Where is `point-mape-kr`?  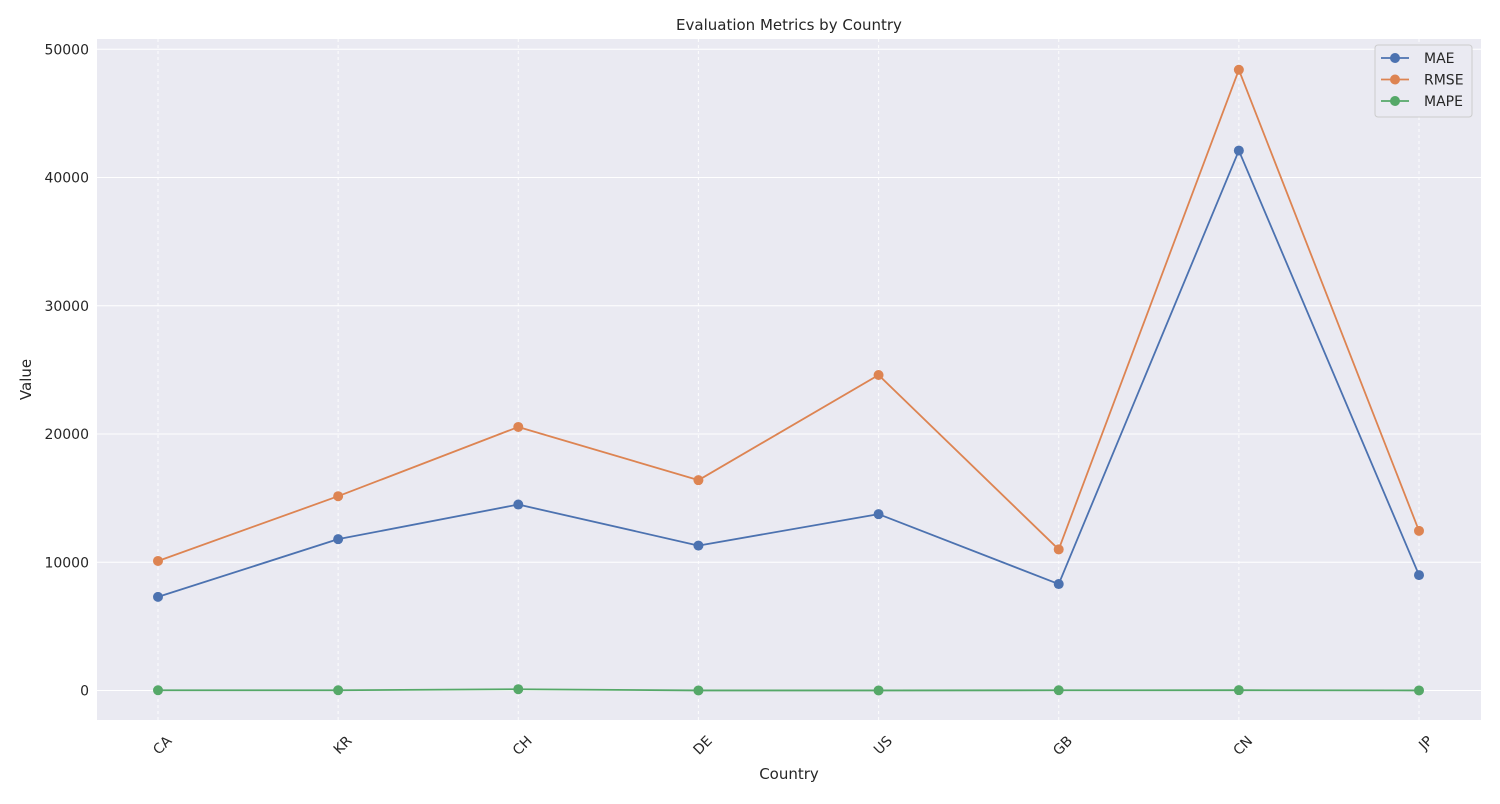 point-mape-kr is located at coordinates (338, 690).